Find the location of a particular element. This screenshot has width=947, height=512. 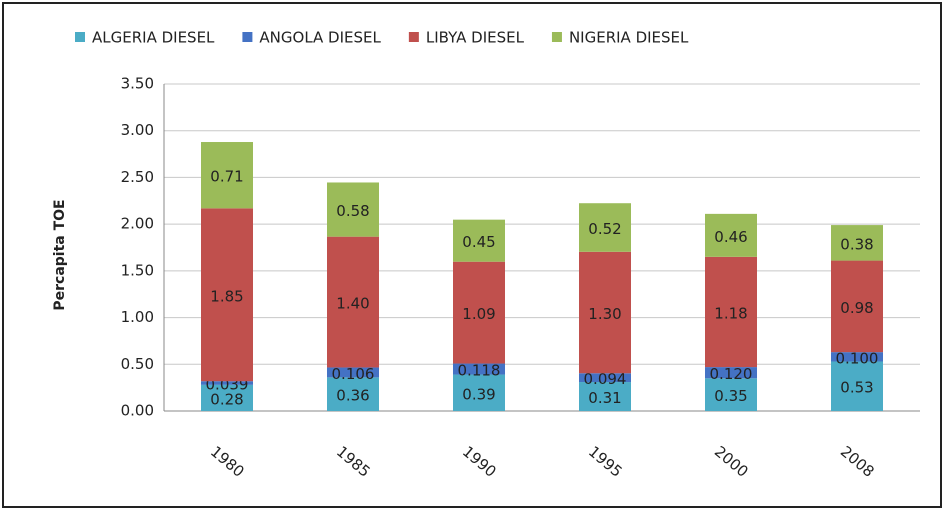

data-label: 0.120 is located at coordinates (731, 374).